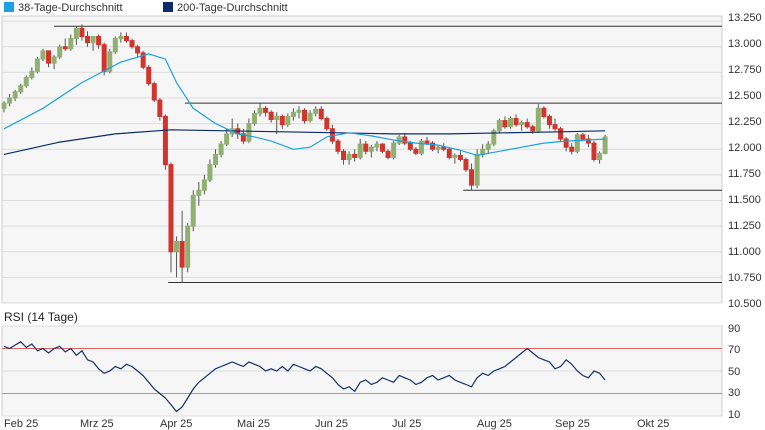 Image resolution: width=765 pixels, height=430 pixels. I want to click on y-tick-label: 10.750, so click(745, 278).